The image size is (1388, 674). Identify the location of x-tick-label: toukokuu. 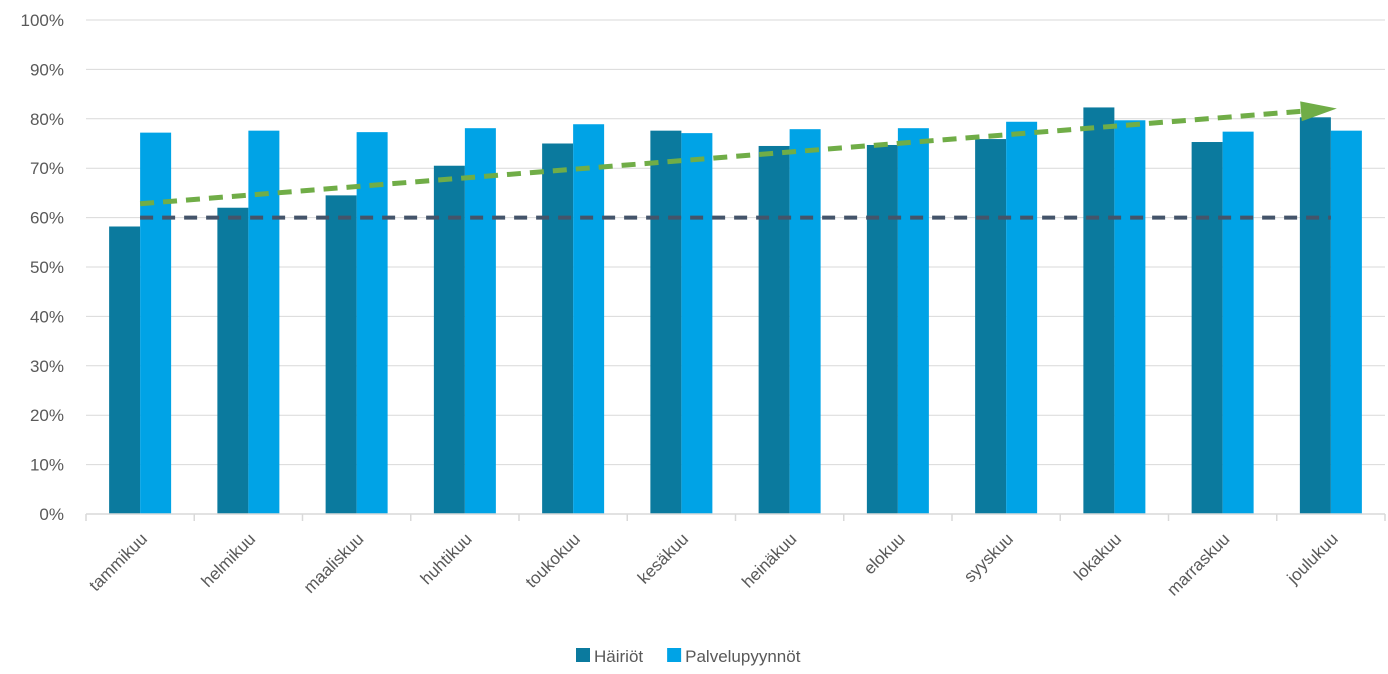
(553, 560).